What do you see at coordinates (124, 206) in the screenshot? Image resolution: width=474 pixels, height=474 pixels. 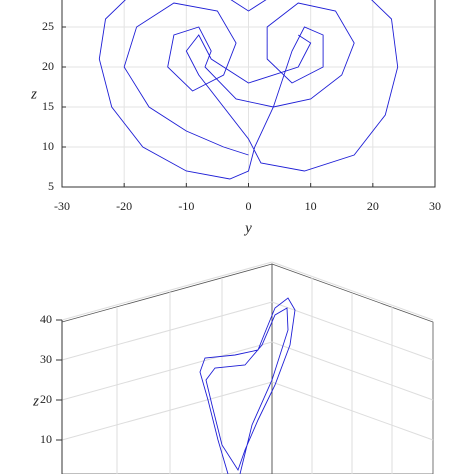 I see `x-tick-label: -20` at bounding box center [124, 206].